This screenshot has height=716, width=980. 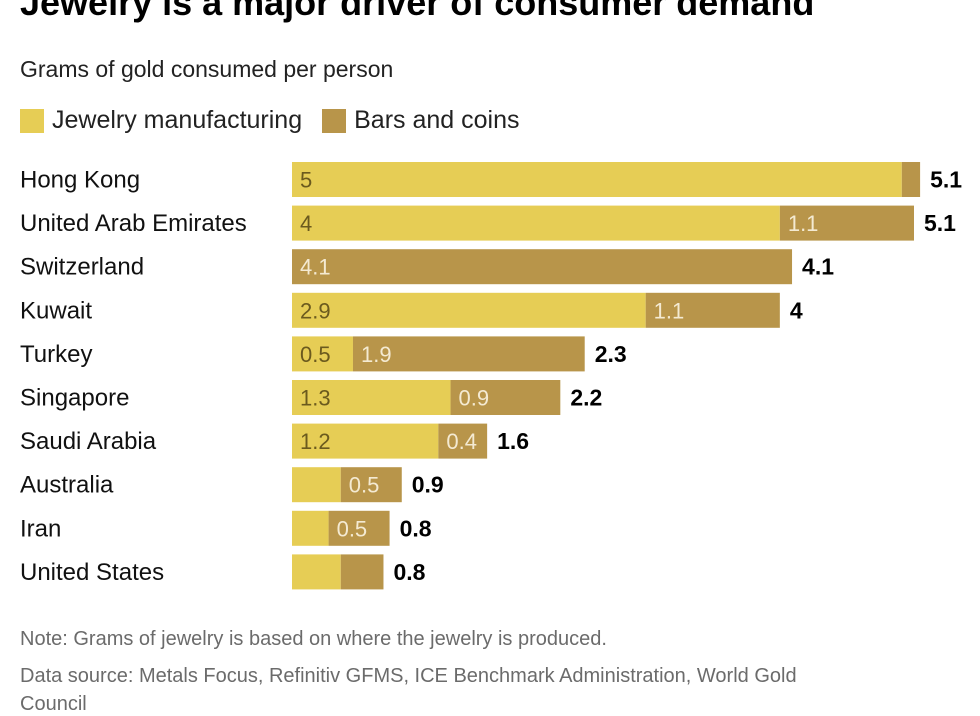 I want to click on total-label-hong-kong: 5.1, so click(x=946, y=180).